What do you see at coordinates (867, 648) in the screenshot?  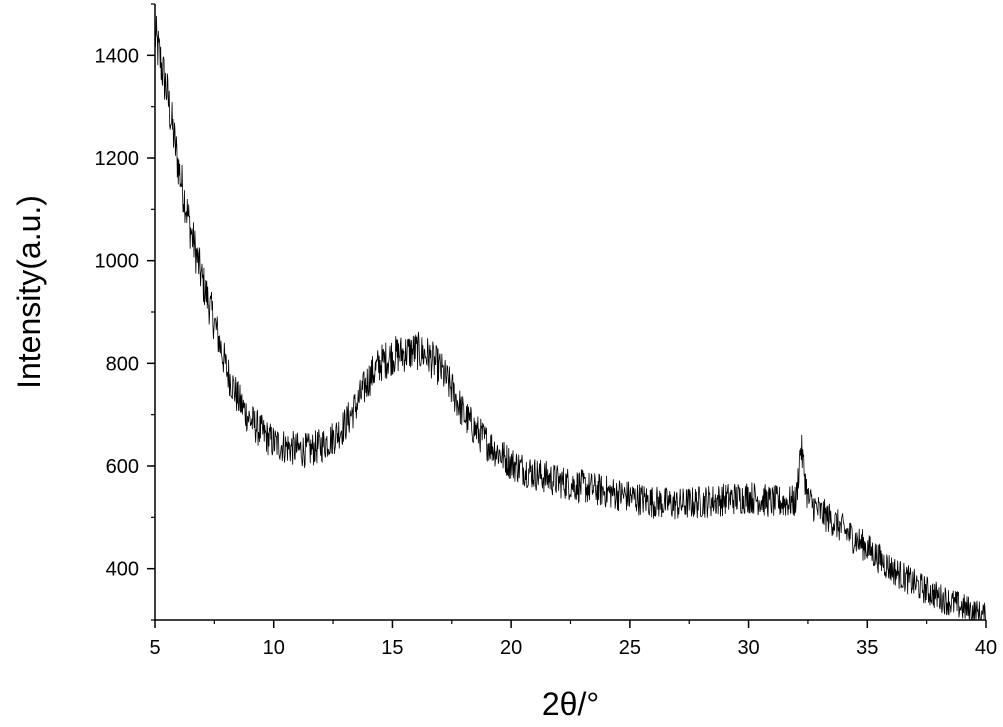 I see `x-tick-label: 35` at bounding box center [867, 648].